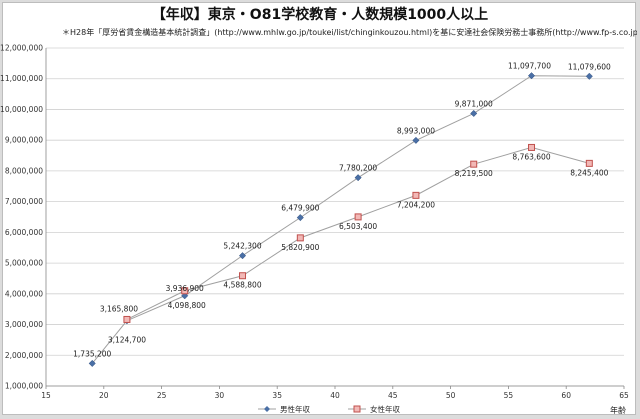 The image size is (640, 419). What do you see at coordinates (589, 172) in the screenshot?
I see `female-data-label: 8,245,400` at bounding box center [589, 172].